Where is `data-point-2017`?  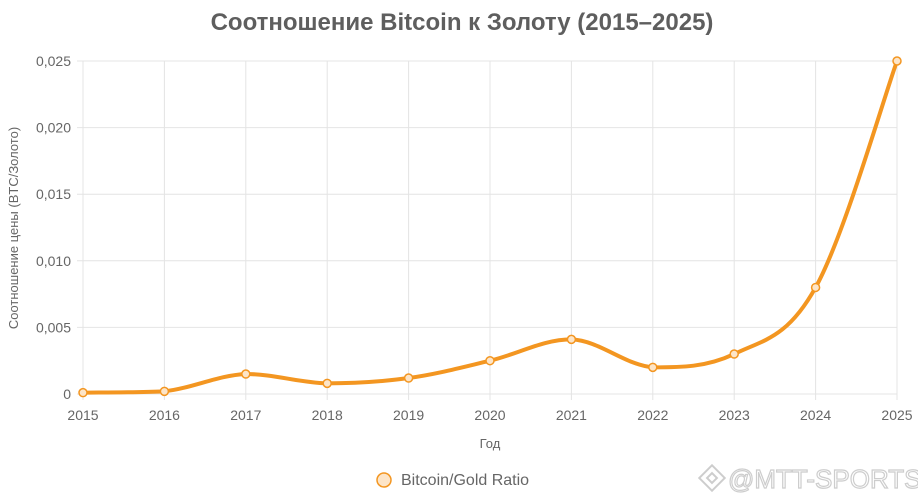 data-point-2017 is located at coordinates (246, 374).